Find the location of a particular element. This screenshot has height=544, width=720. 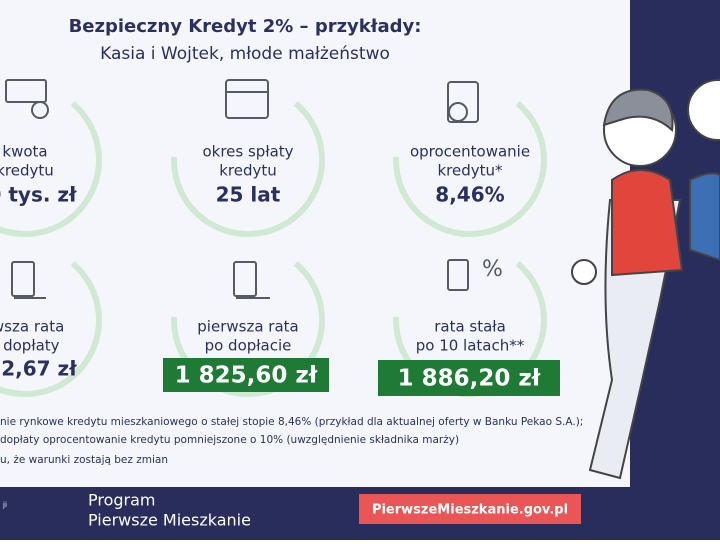

logo-text: ji is located at coordinates (4, 505).